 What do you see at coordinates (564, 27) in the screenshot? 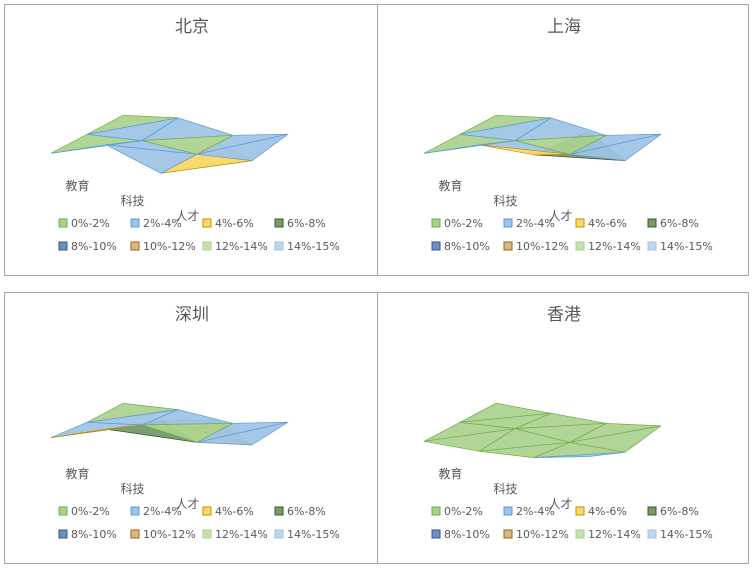
I see `chart-title: 上海` at bounding box center [564, 27].